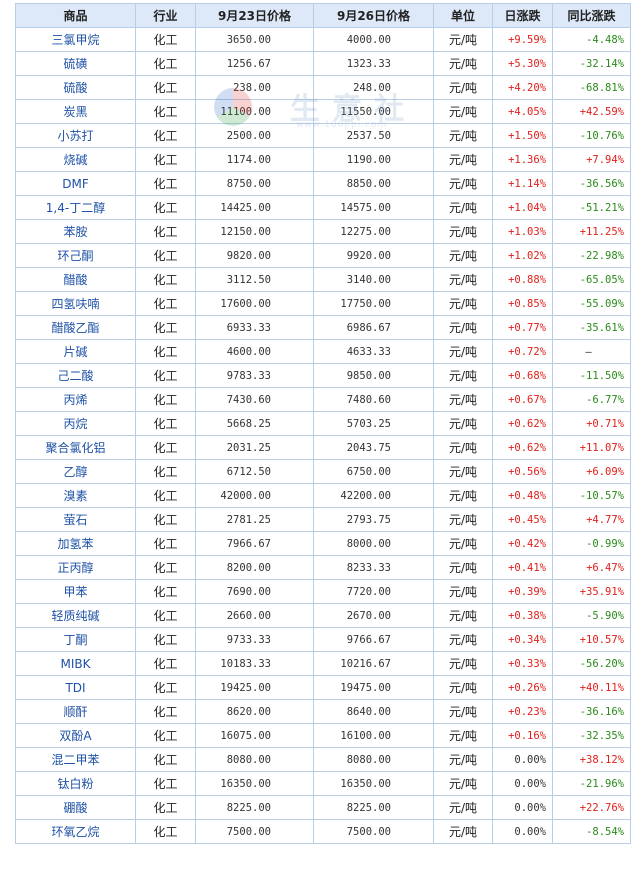  What do you see at coordinates (75, 39) in the screenshot?
I see `commodity-link: 三氯甲烷` at bounding box center [75, 39].